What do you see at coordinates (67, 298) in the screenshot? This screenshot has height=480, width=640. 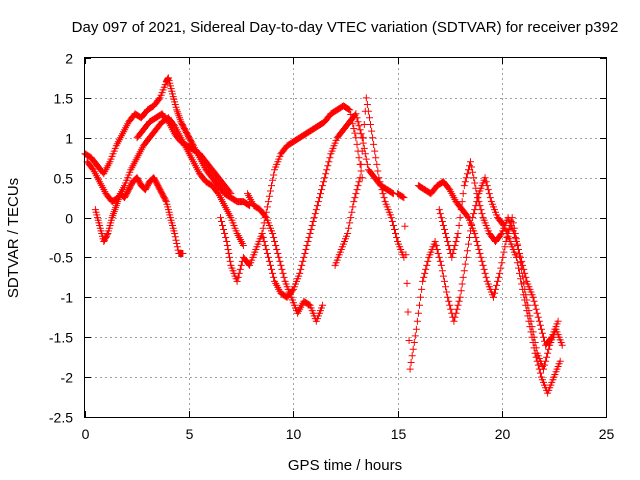 I see `y-tick-label: -1` at bounding box center [67, 298].